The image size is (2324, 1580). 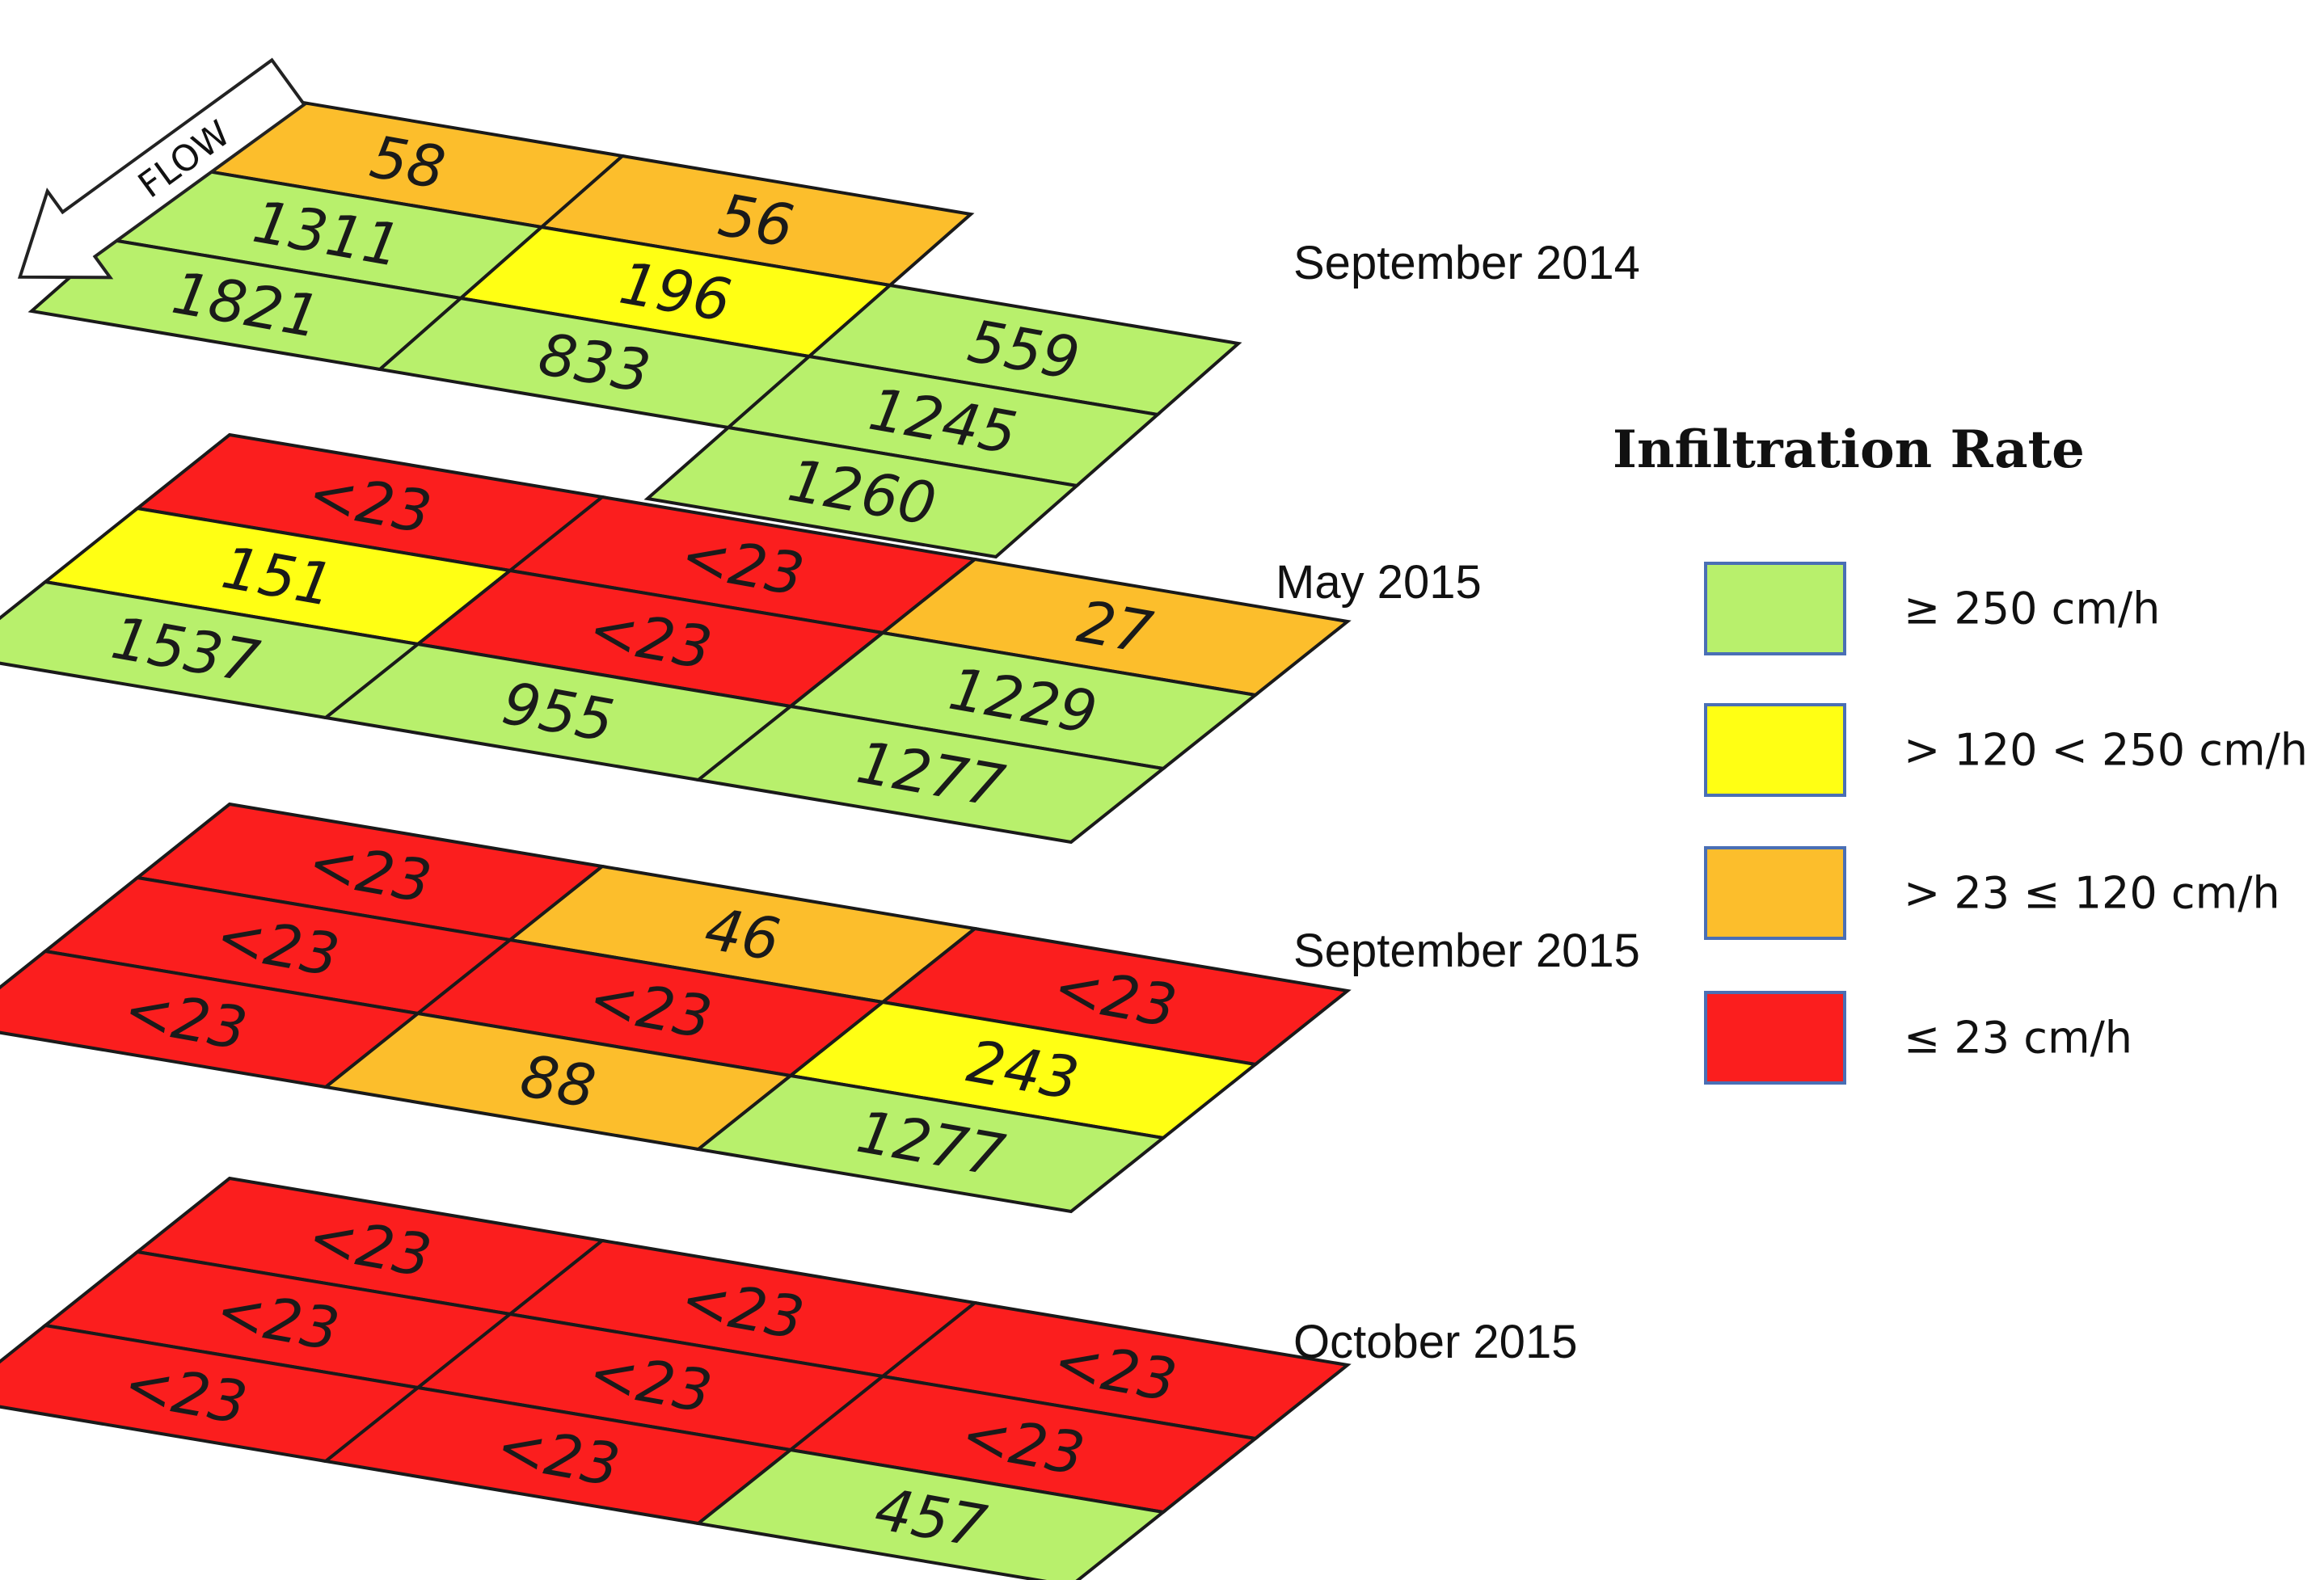 I want to click on legend-label: > 23 ≤ 120 cm/h, so click(x=2092, y=893).